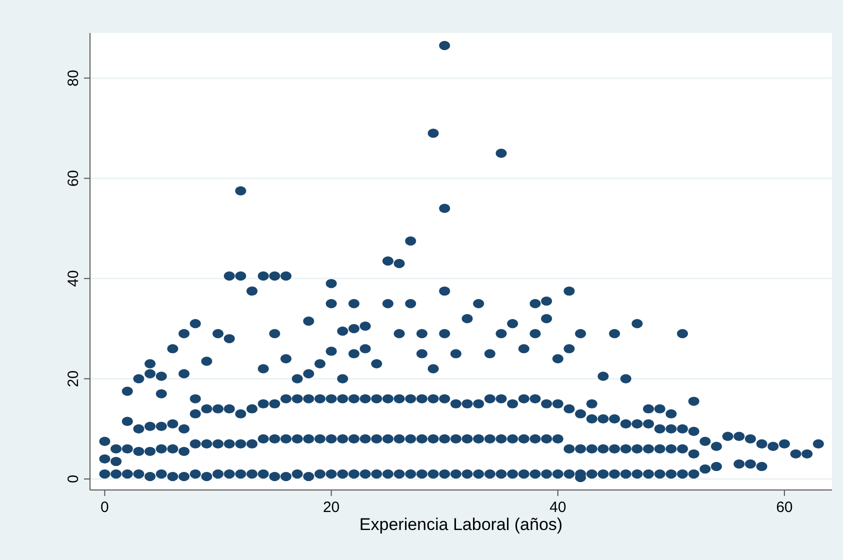 This screenshot has height=560, width=843. Describe the element at coordinates (73, 278) in the screenshot. I see `y-tick-label: 40` at that location.